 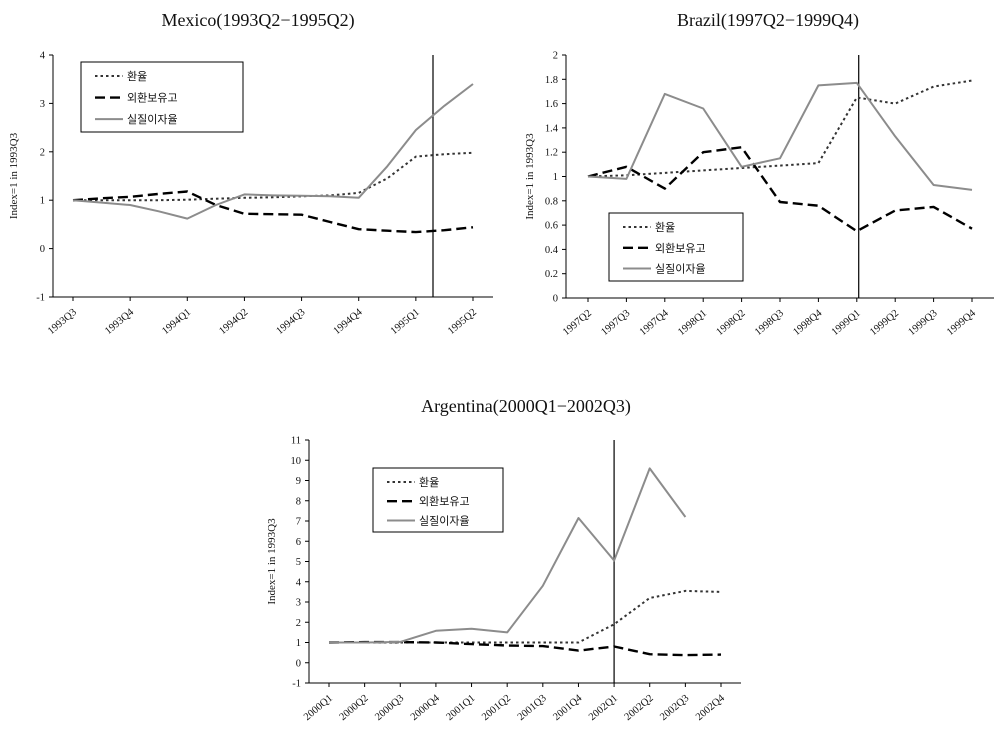 What do you see at coordinates (62, 322) in the screenshot?
I see `x-tick-label: 1993Q3` at bounding box center [62, 322].